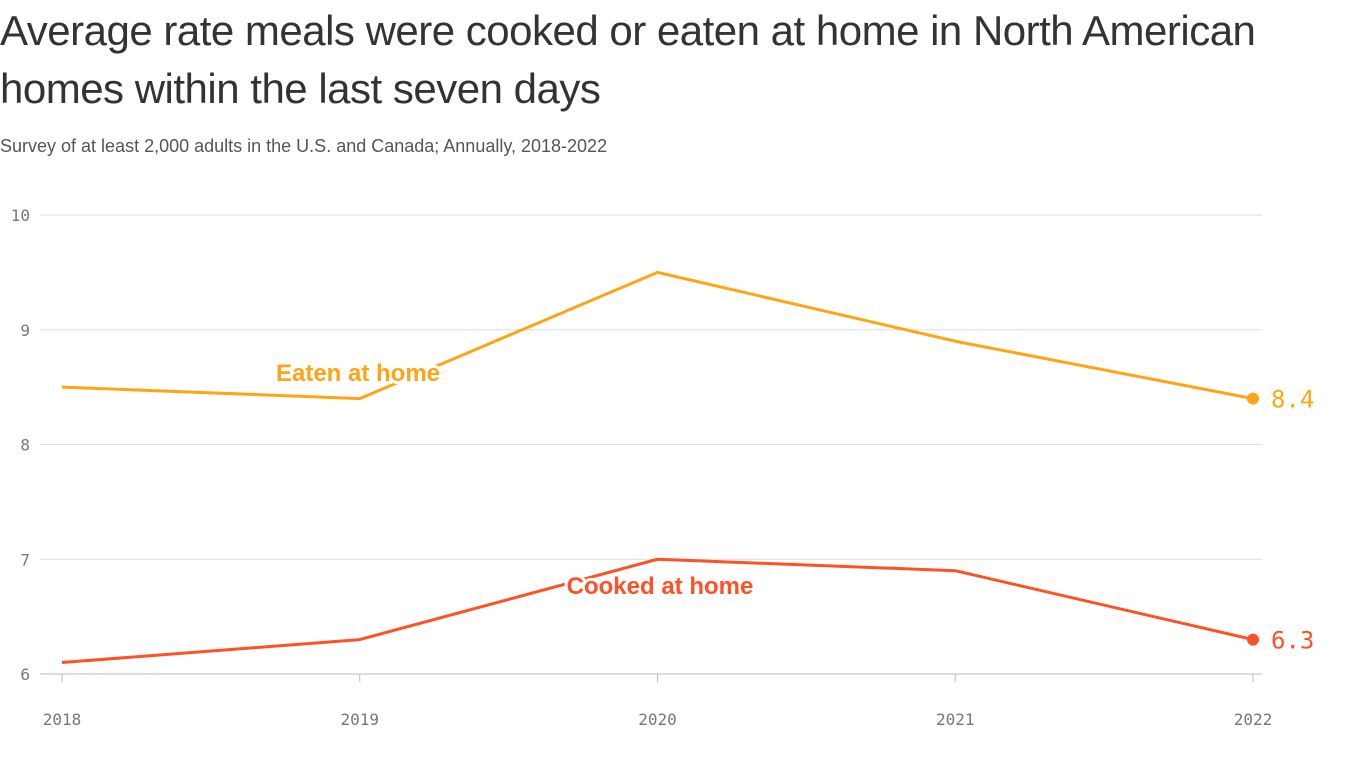  Describe the element at coordinates (25, 559) in the screenshot. I see `y-tick-label: 7` at that location.